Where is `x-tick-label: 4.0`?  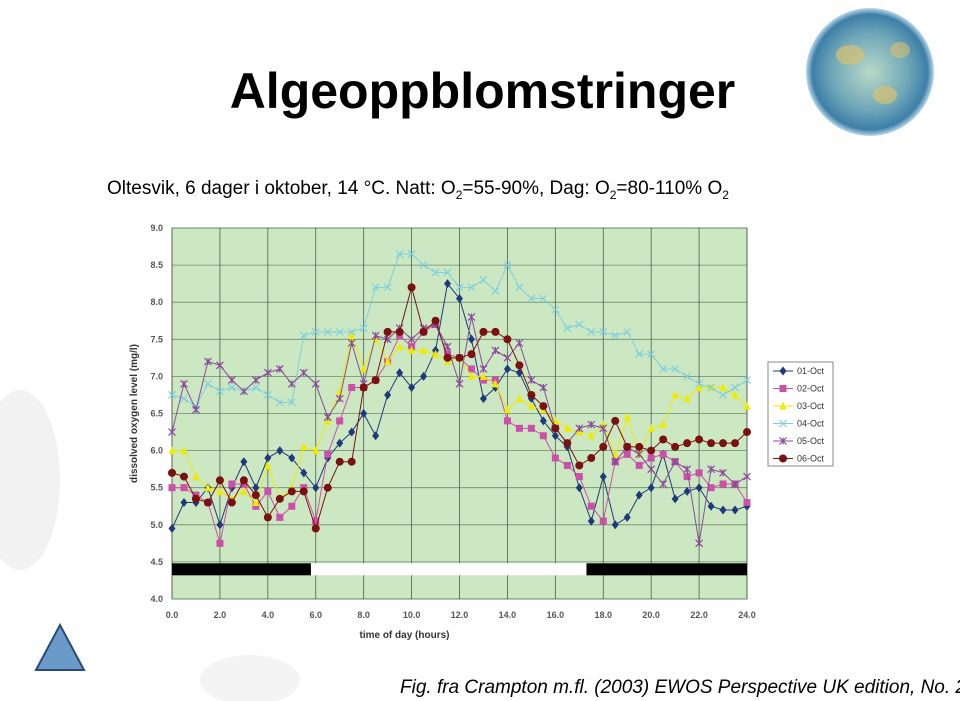
x-tick-label: 4.0 is located at coordinates (268, 615).